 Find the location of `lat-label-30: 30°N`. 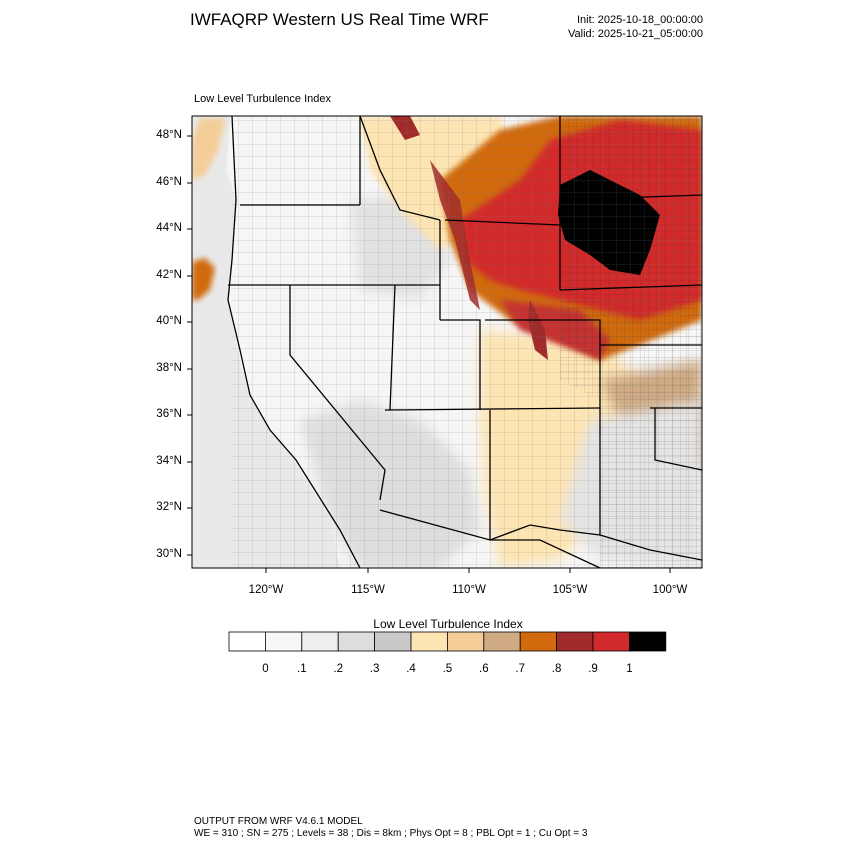

lat-label-30: 30°N is located at coordinates (169, 554).